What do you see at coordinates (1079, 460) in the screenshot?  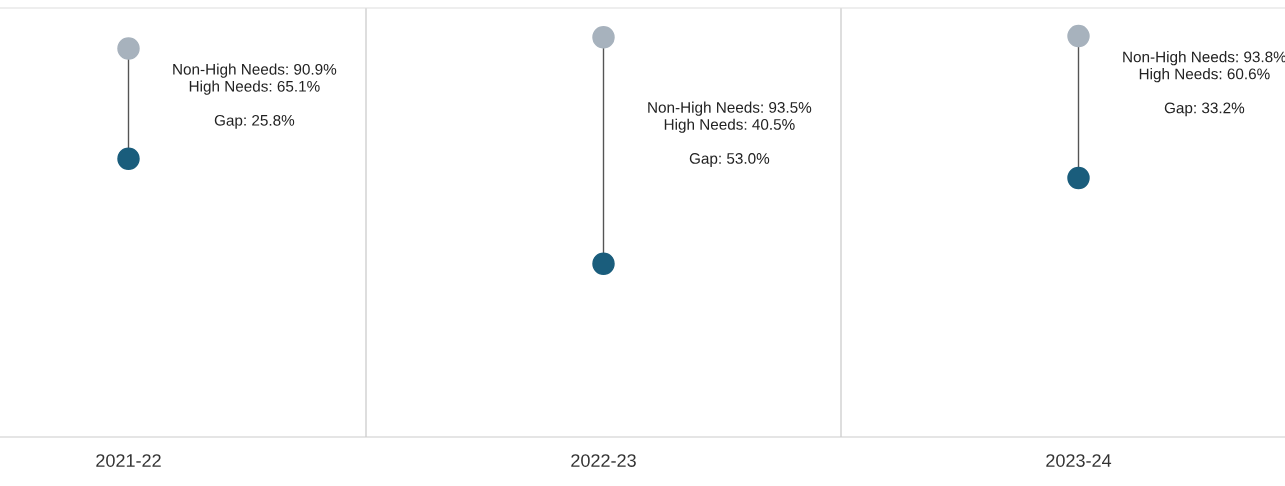 I see `x-tick-label: 2023-24` at bounding box center [1079, 460].